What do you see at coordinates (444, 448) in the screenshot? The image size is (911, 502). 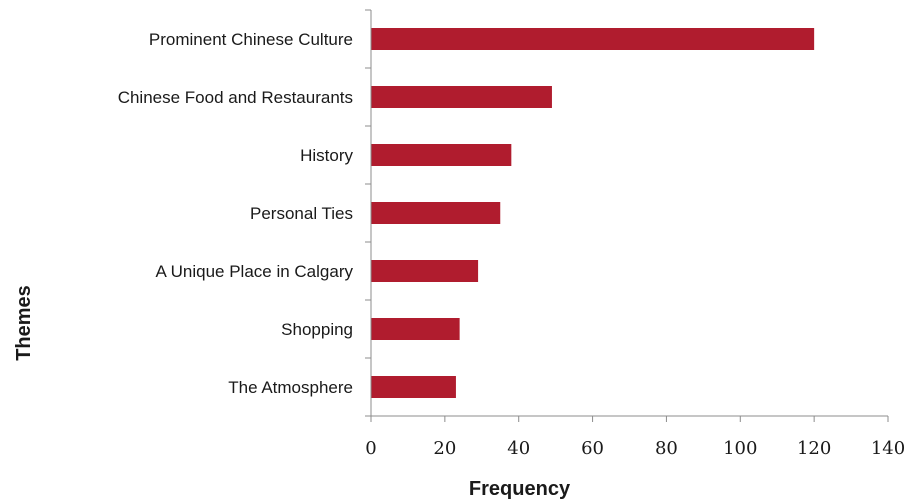 I see `x-tick-label-1: 20` at bounding box center [444, 448].